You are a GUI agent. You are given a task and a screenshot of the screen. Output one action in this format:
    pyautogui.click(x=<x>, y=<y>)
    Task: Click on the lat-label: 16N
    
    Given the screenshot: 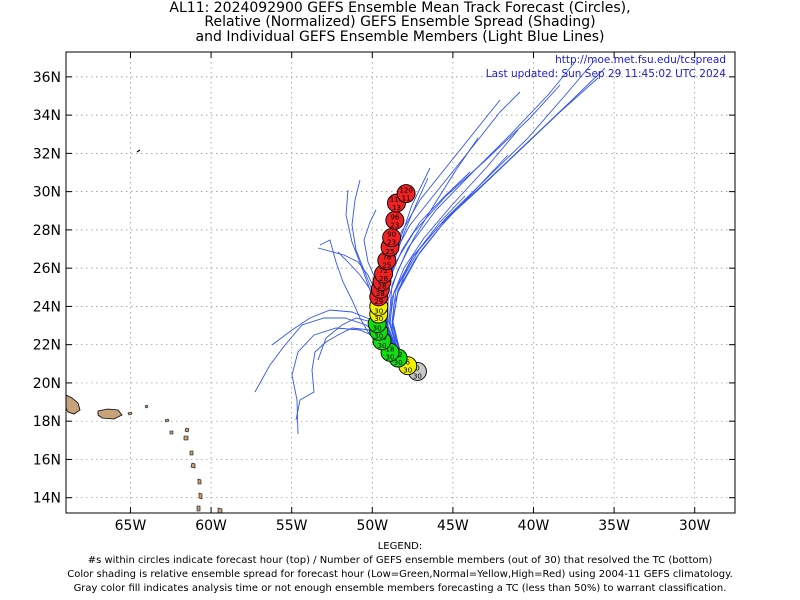 What is the action you would take?
    pyautogui.click(x=47, y=460)
    